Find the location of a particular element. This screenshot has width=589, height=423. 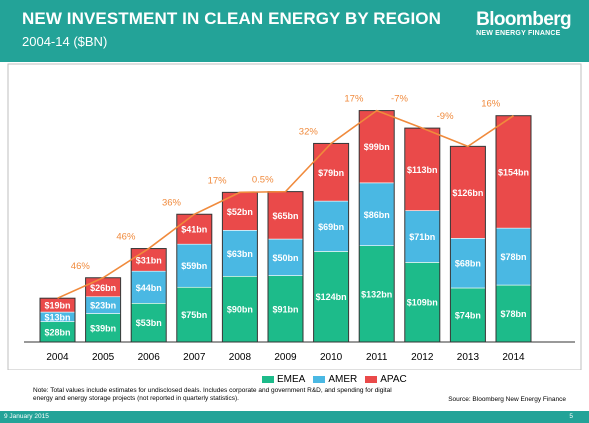

chart-title: NEW INVESTMENT IN CLEAN ENERGY BY REGION is located at coordinates (231, 18).